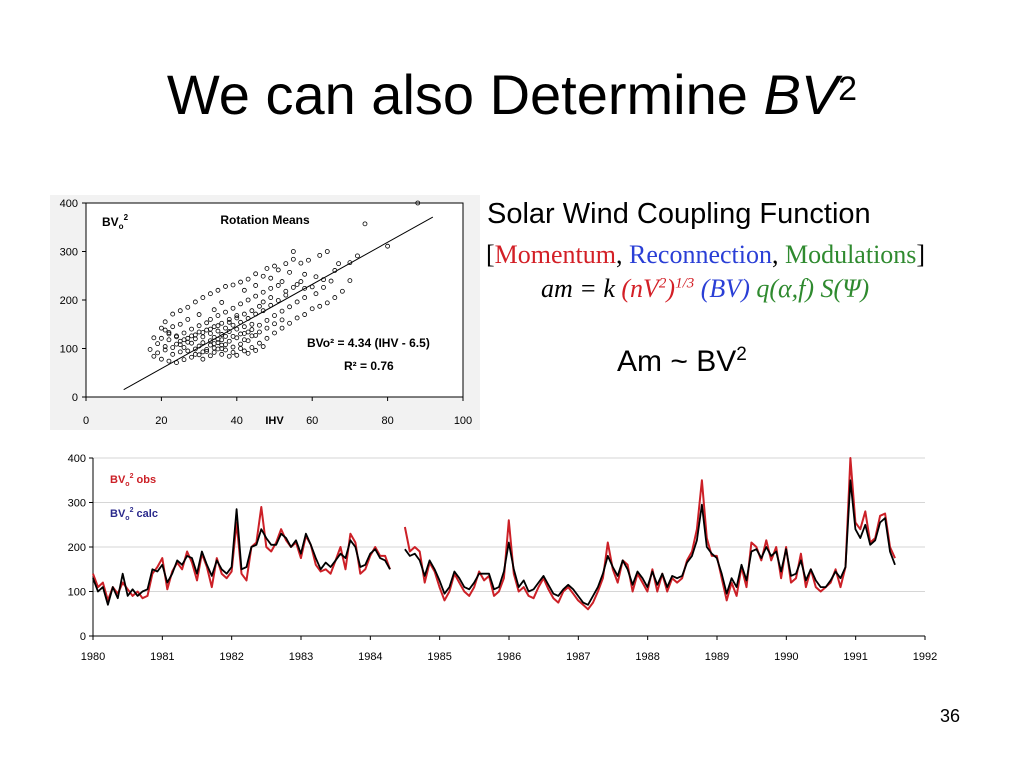  Describe the element at coordinates (677, 361) in the screenshot. I see `am-text: Am ~ BV` at that location.